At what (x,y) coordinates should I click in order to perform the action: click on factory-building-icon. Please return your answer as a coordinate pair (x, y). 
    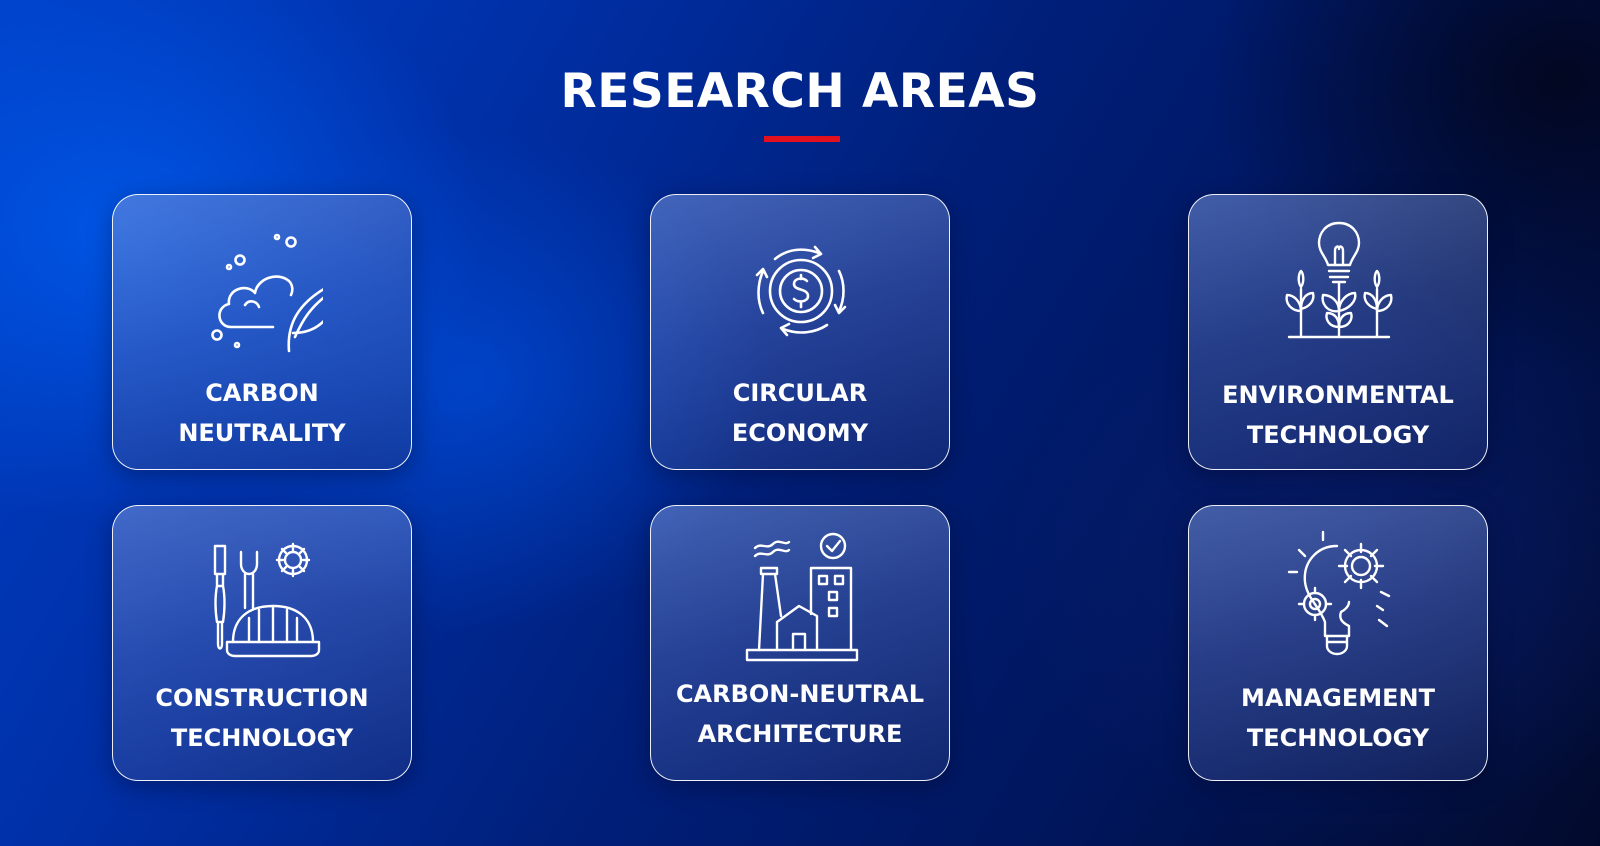
    Looking at the image, I should click on (801, 596).